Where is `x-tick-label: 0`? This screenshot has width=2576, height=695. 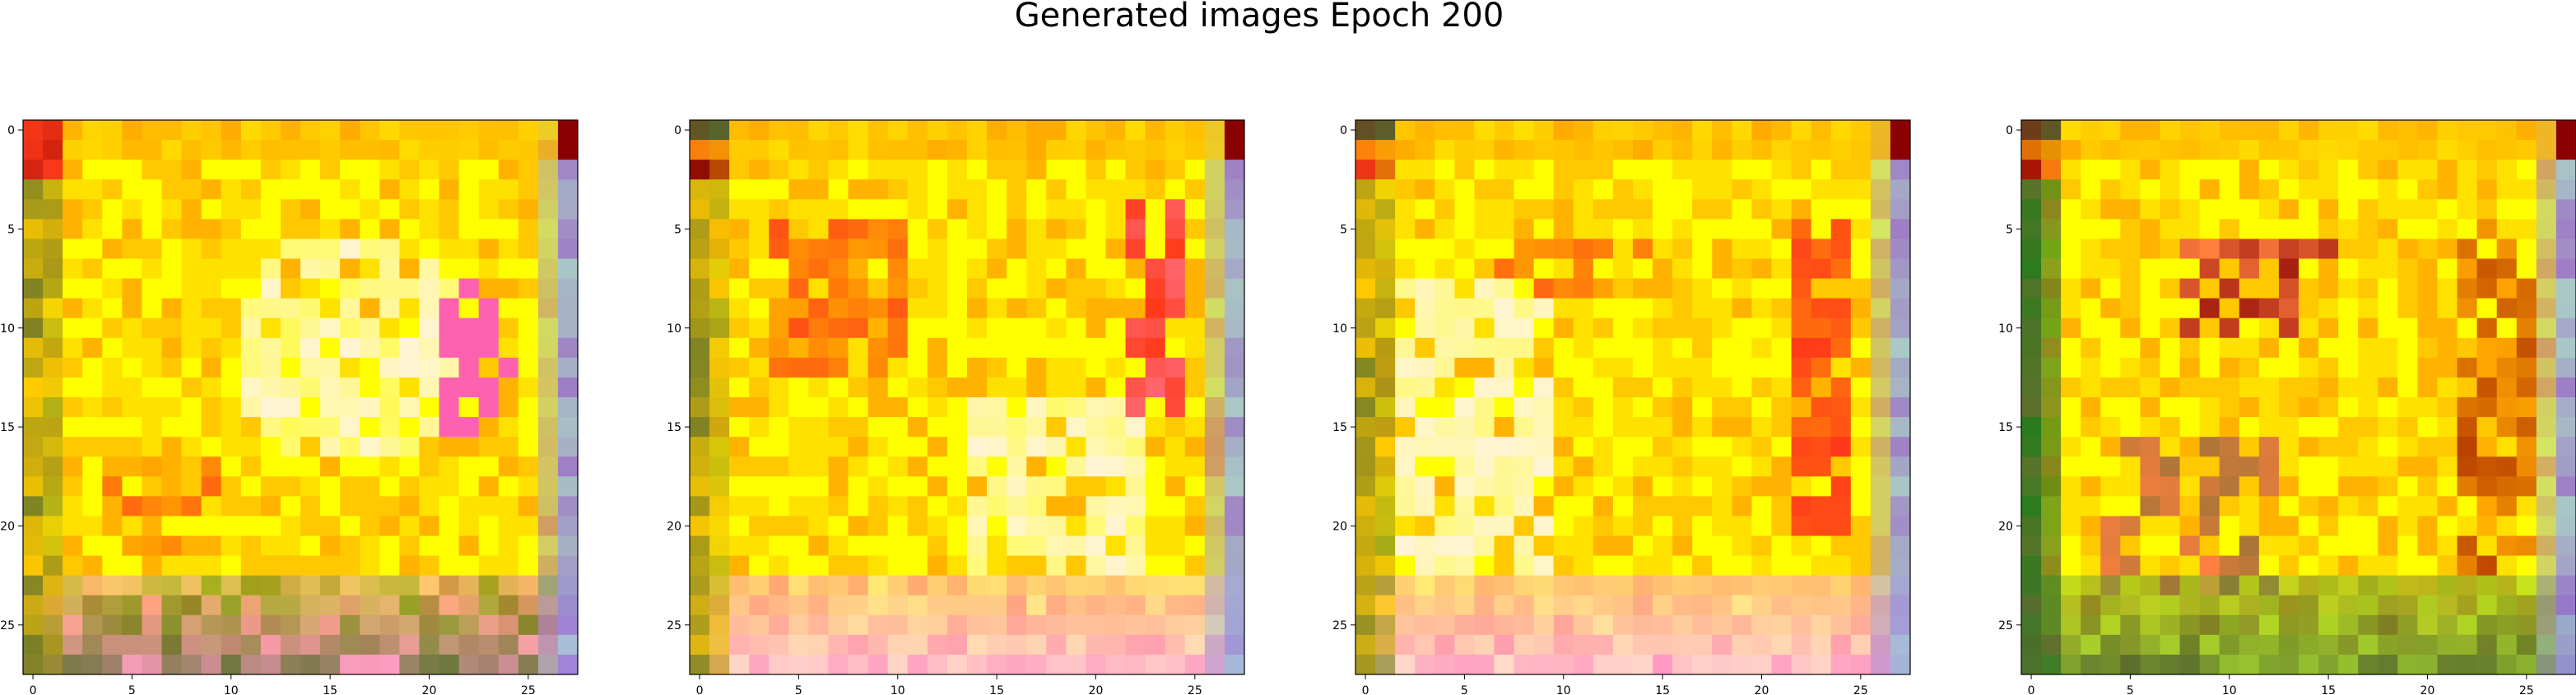
x-tick-label: 0 is located at coordinates (33, 689).